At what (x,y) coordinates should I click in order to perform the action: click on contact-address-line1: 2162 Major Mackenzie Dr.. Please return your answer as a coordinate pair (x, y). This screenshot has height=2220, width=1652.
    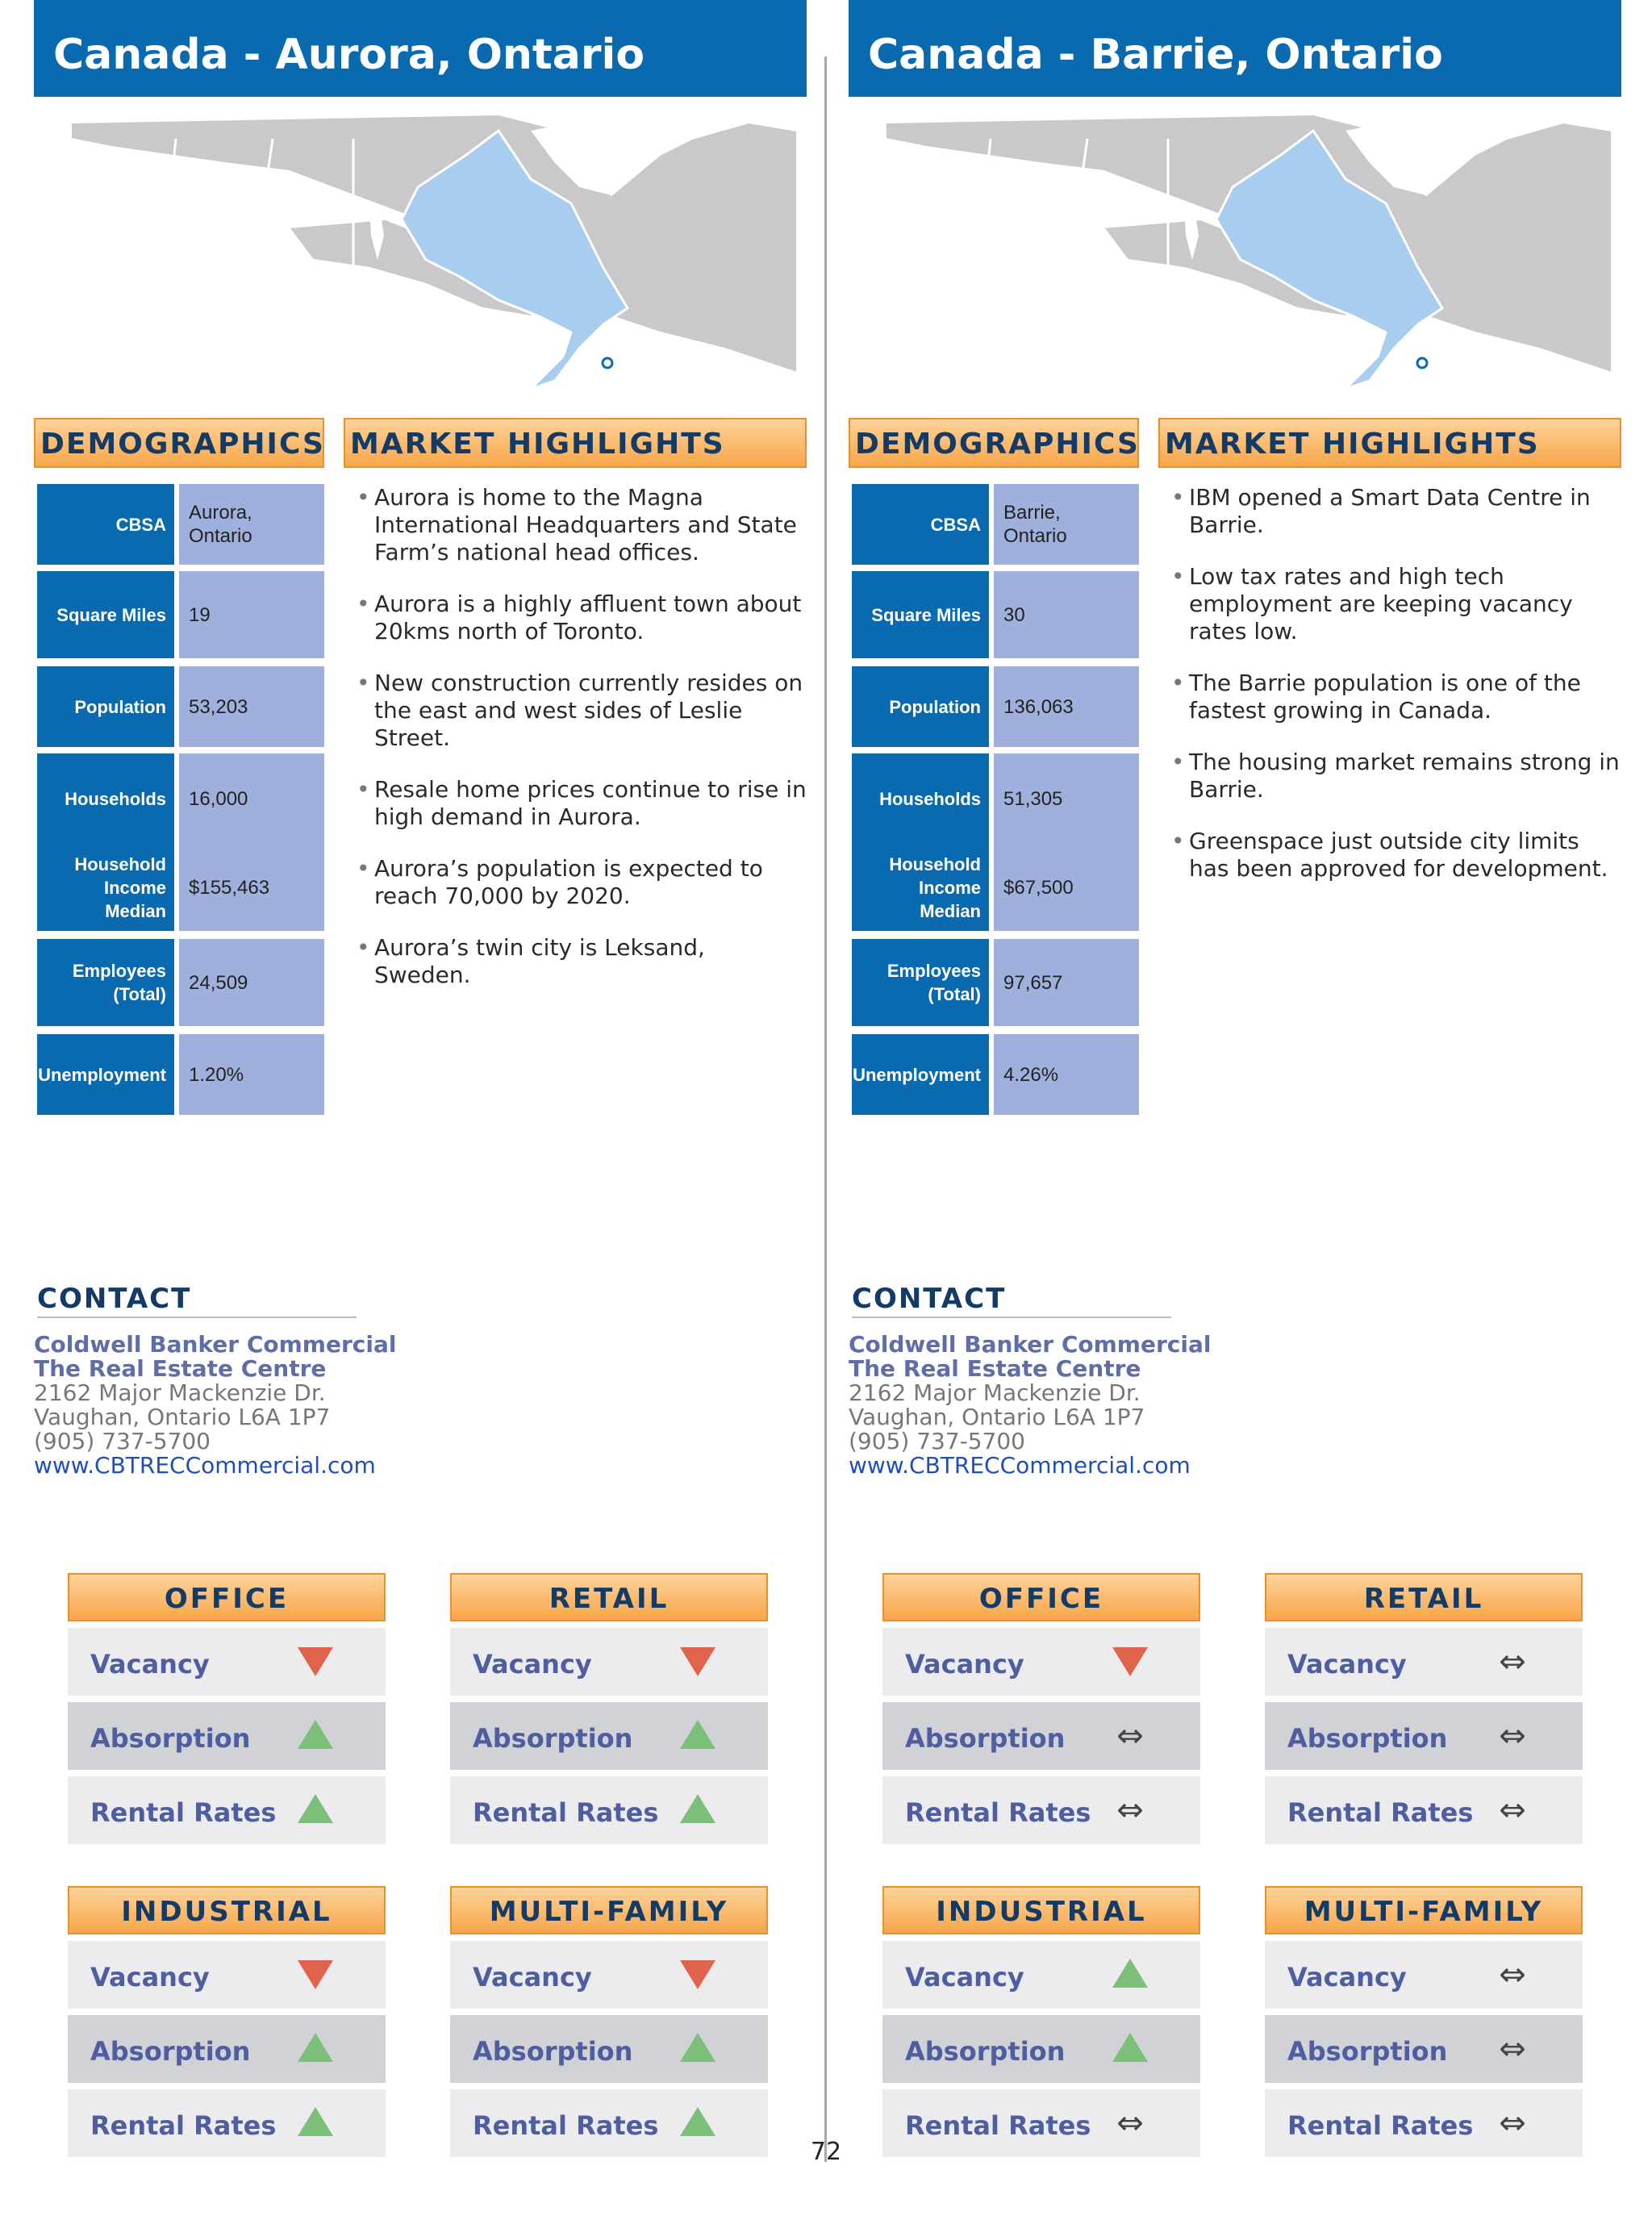
    Looking at the image, I should click on (995, 1392).